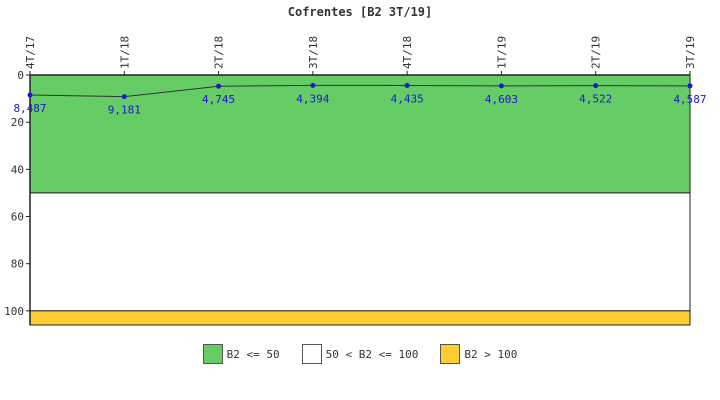 The height and width of the screenshot is (400, 720). Describe the element at coordinates (312, 98) in the screenshot. I see `data-label: 4,394` at that location.